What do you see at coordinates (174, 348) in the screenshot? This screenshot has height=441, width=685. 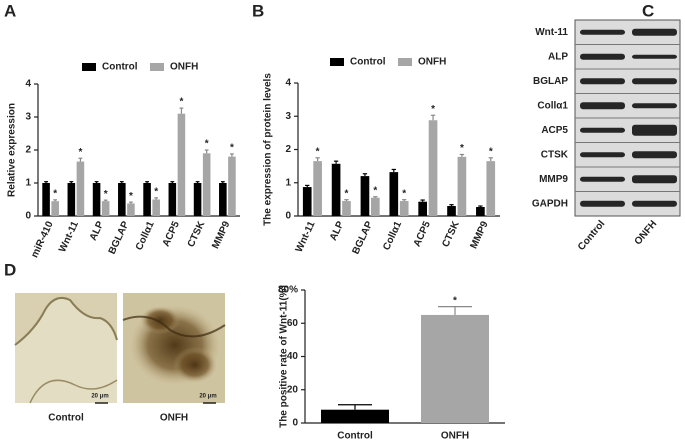 I see `micrograph-onfh` at bounding box center [174, 348].